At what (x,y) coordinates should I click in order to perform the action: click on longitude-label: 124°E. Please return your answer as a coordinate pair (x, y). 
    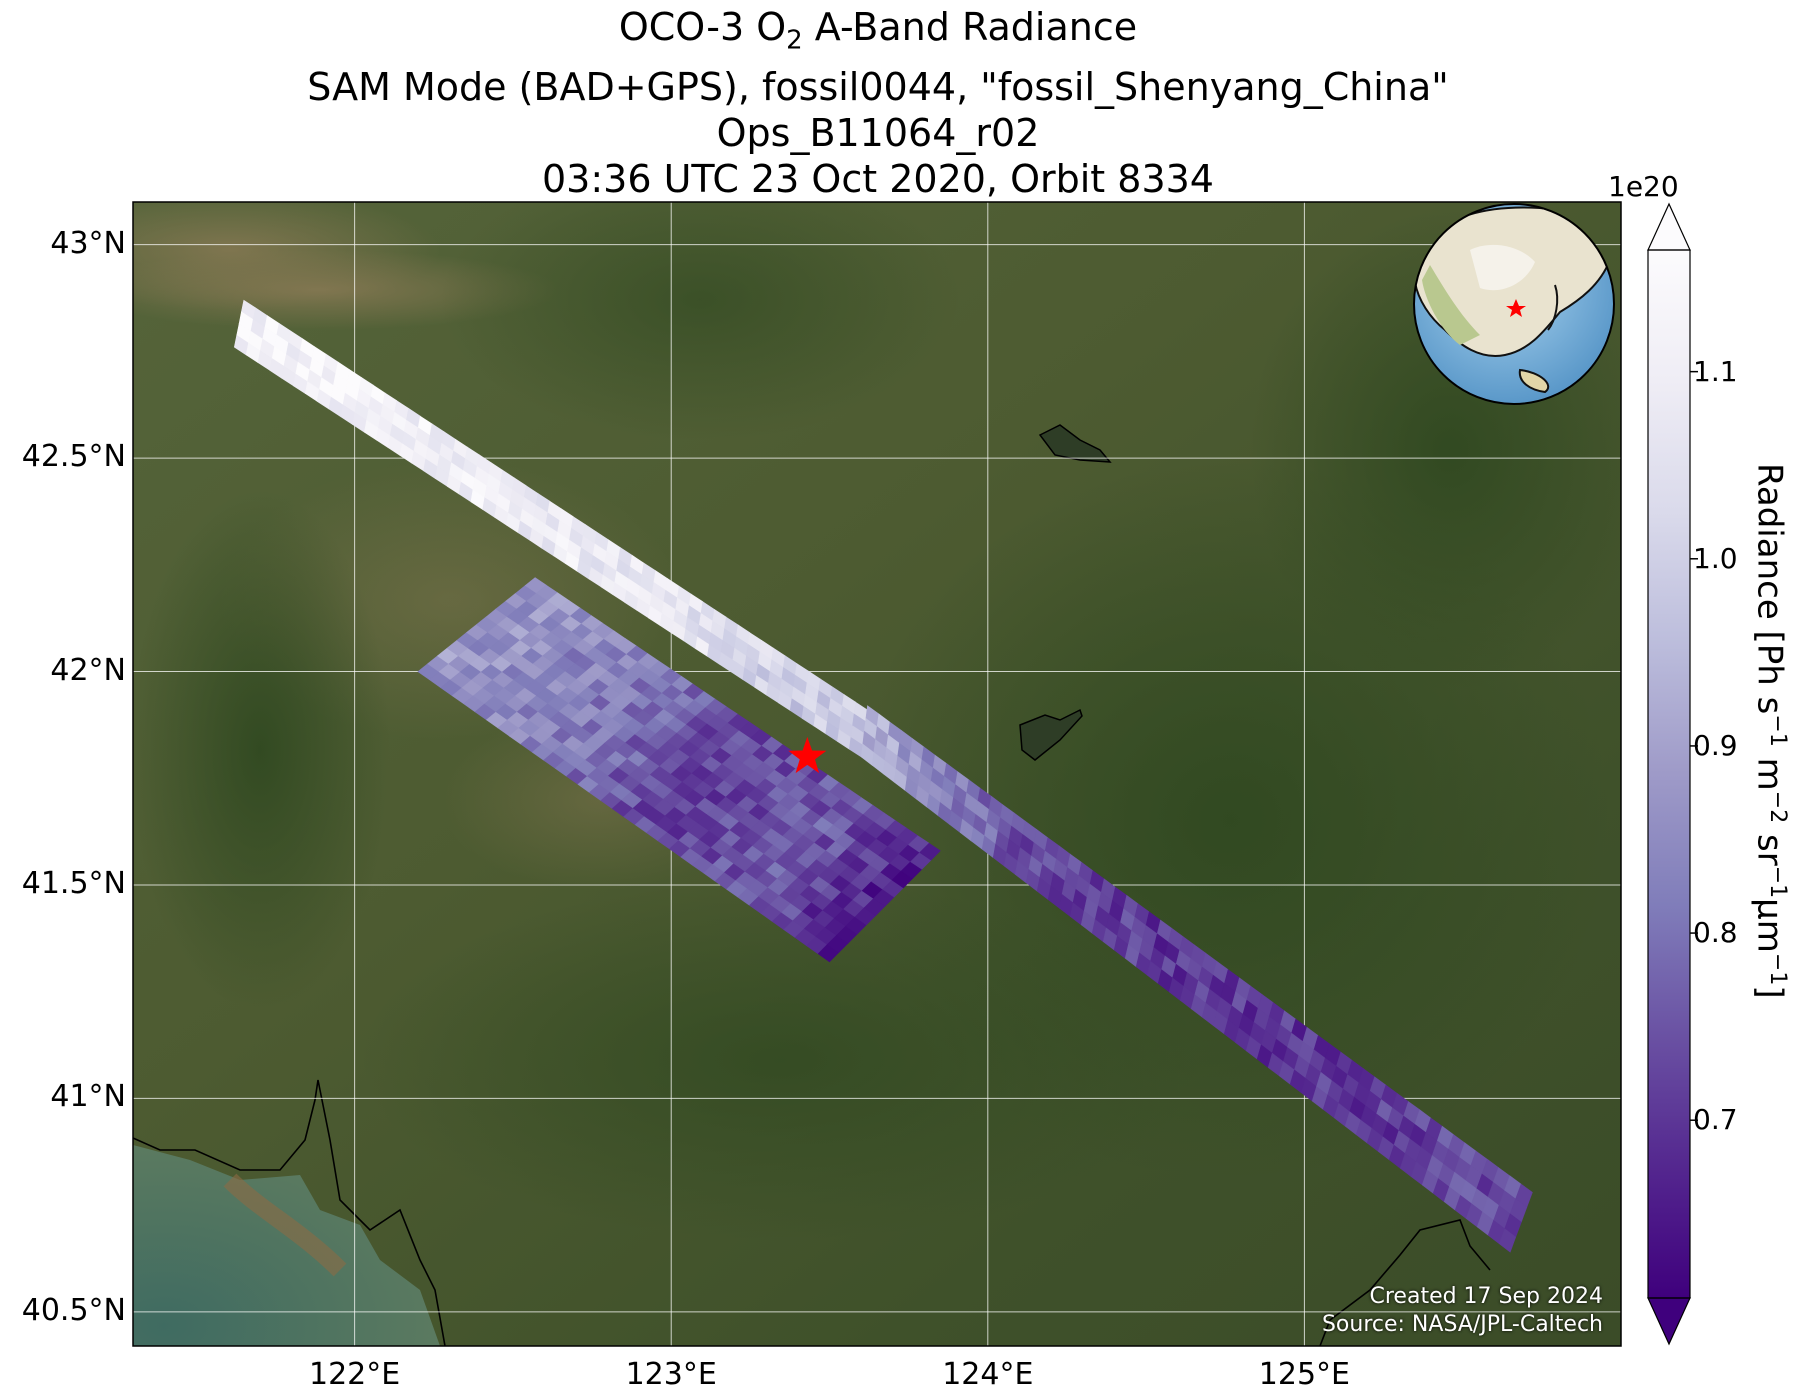
    Looking at the image, I should click on (988, 1374).